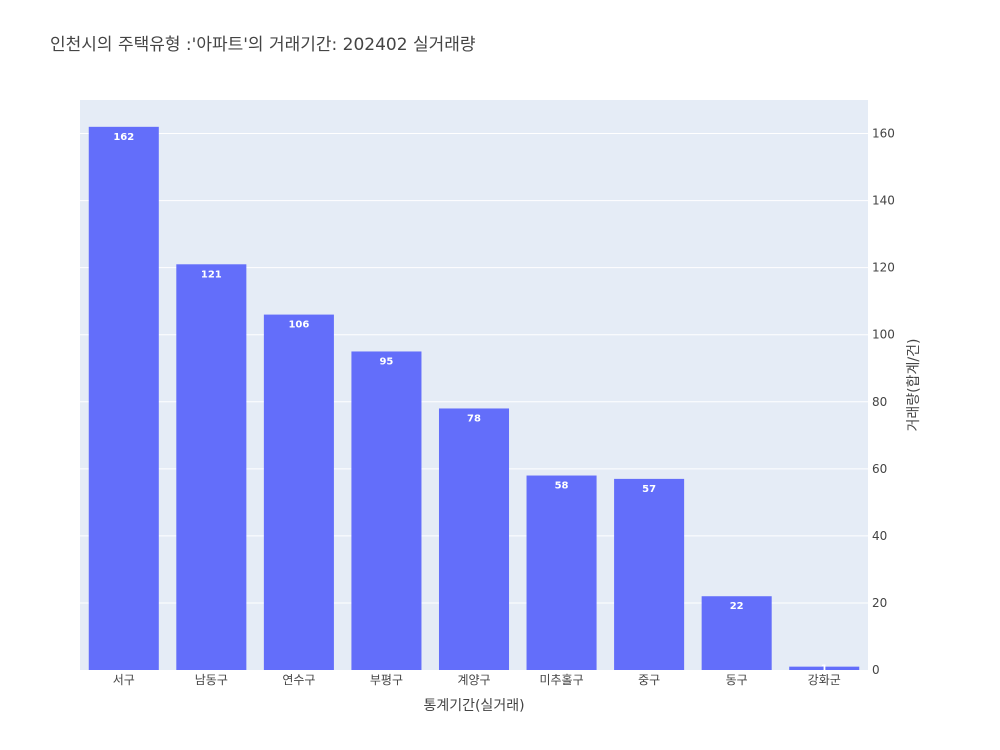 Image resolution: width=1000 pixels, height=750 pixels. Describe the element at coordinates (737, 680) in the screenshot. I see `x-tick-label: 동구` at that location.